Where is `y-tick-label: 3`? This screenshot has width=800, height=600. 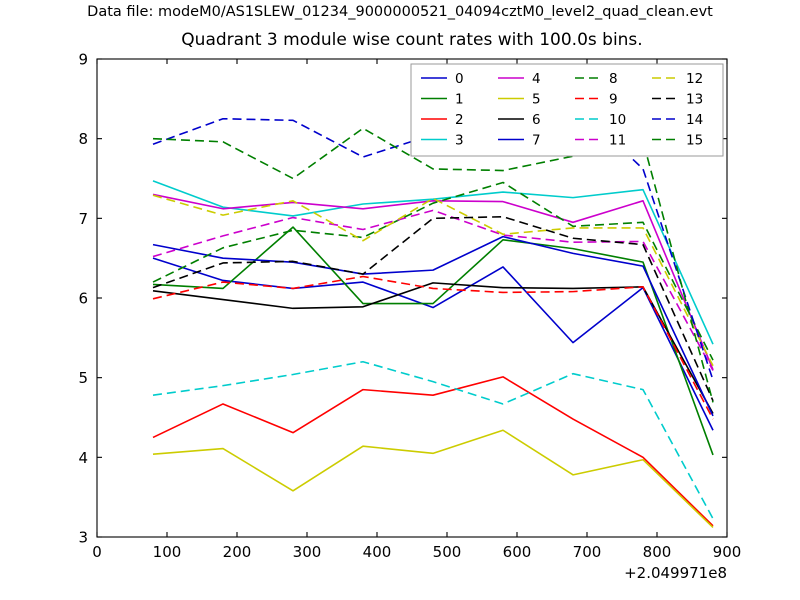
y-tick-label: 3 is located at coordinates (83, 538).